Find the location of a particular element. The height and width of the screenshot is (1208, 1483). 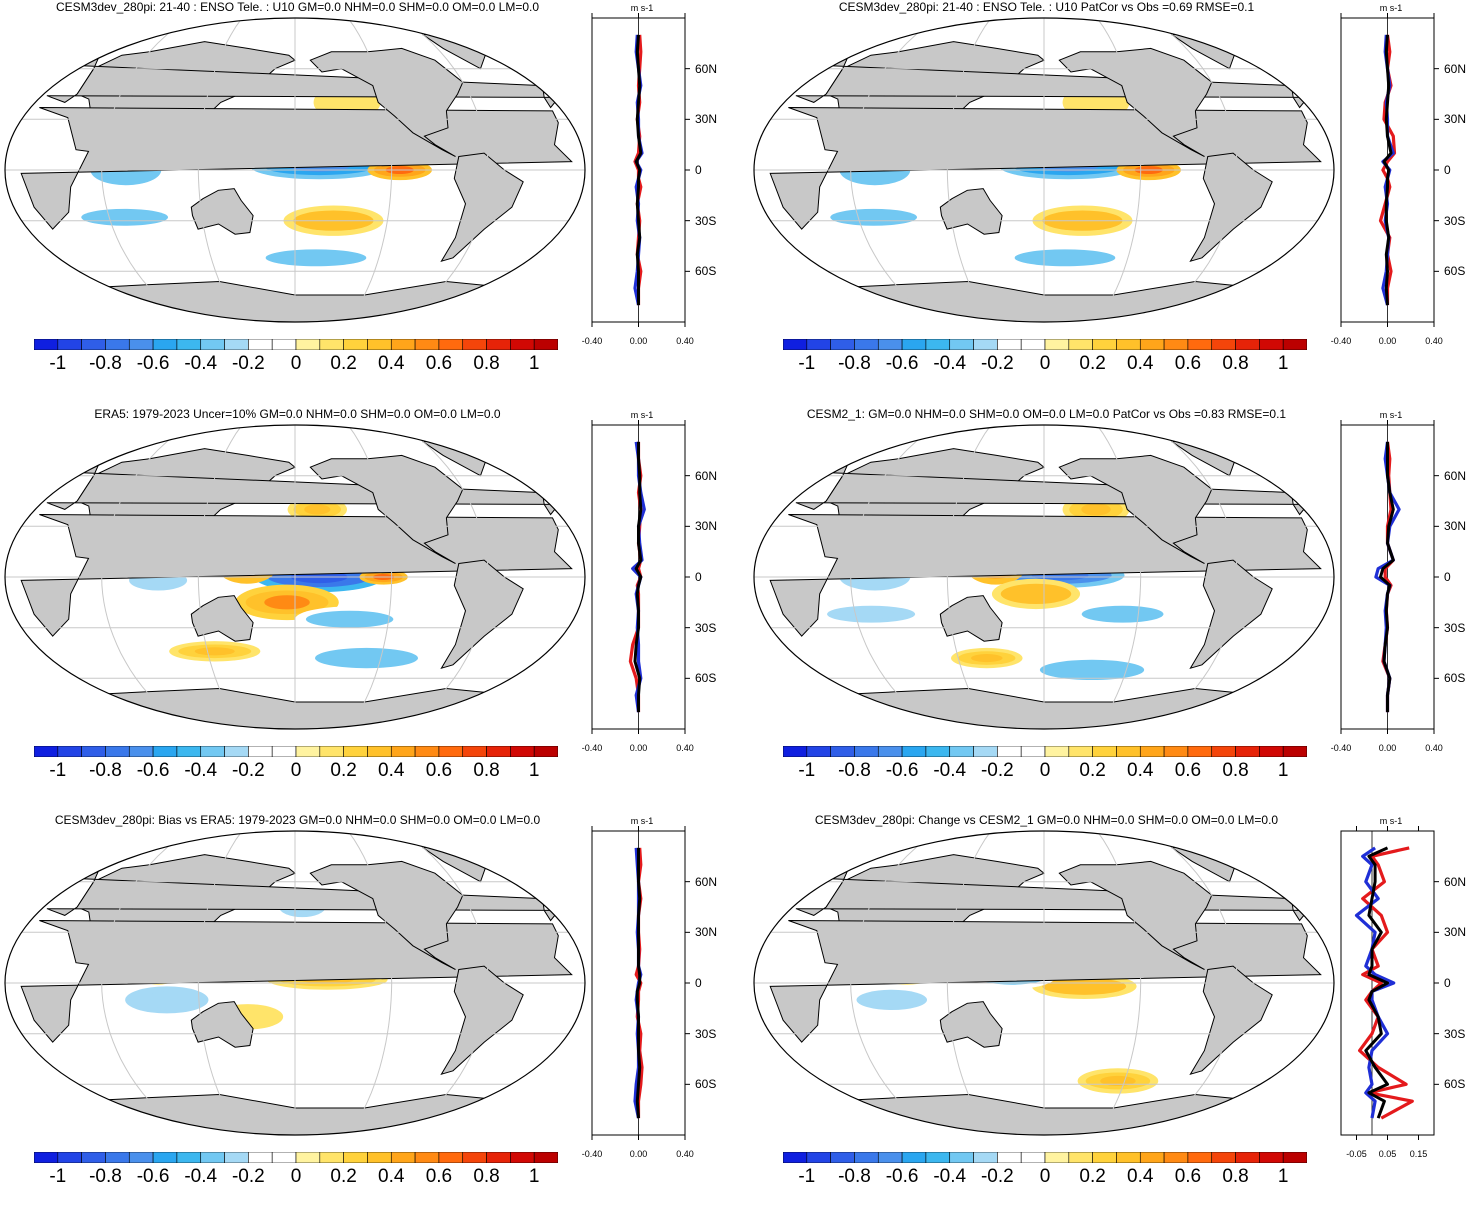

x-tick-label: -0.40 is located at coordinates (1341, 748).